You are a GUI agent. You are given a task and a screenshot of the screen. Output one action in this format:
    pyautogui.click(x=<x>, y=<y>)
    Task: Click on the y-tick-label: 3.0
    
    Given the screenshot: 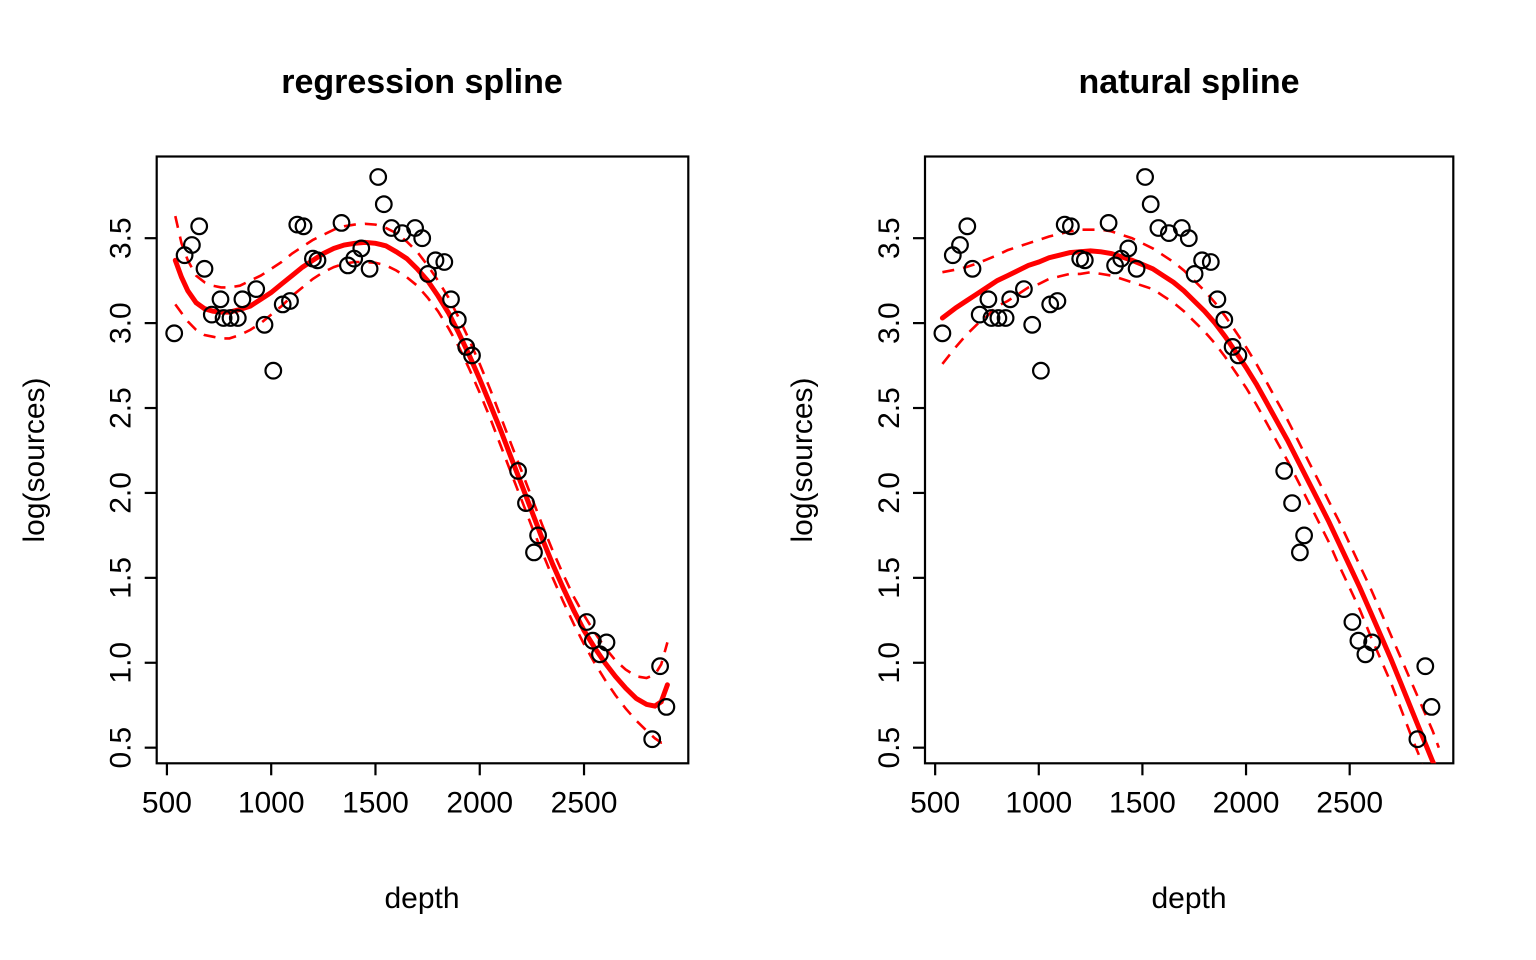 What is the action you would take?
    pyautogui.click(x=121, y=323)
    